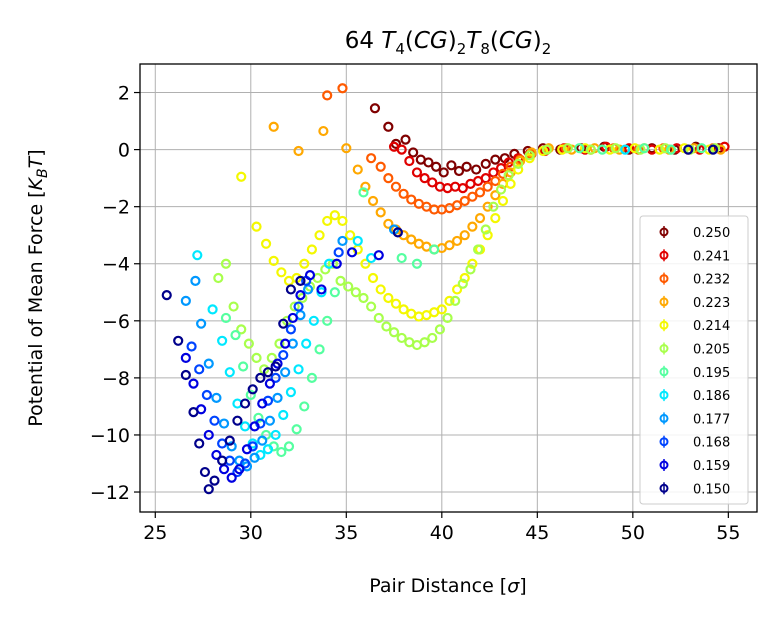 The height and width of the screenshot is (621, 780). I want to click on chart-title: 64 T4(CG)2T8(CG)2, so click(448, 43).